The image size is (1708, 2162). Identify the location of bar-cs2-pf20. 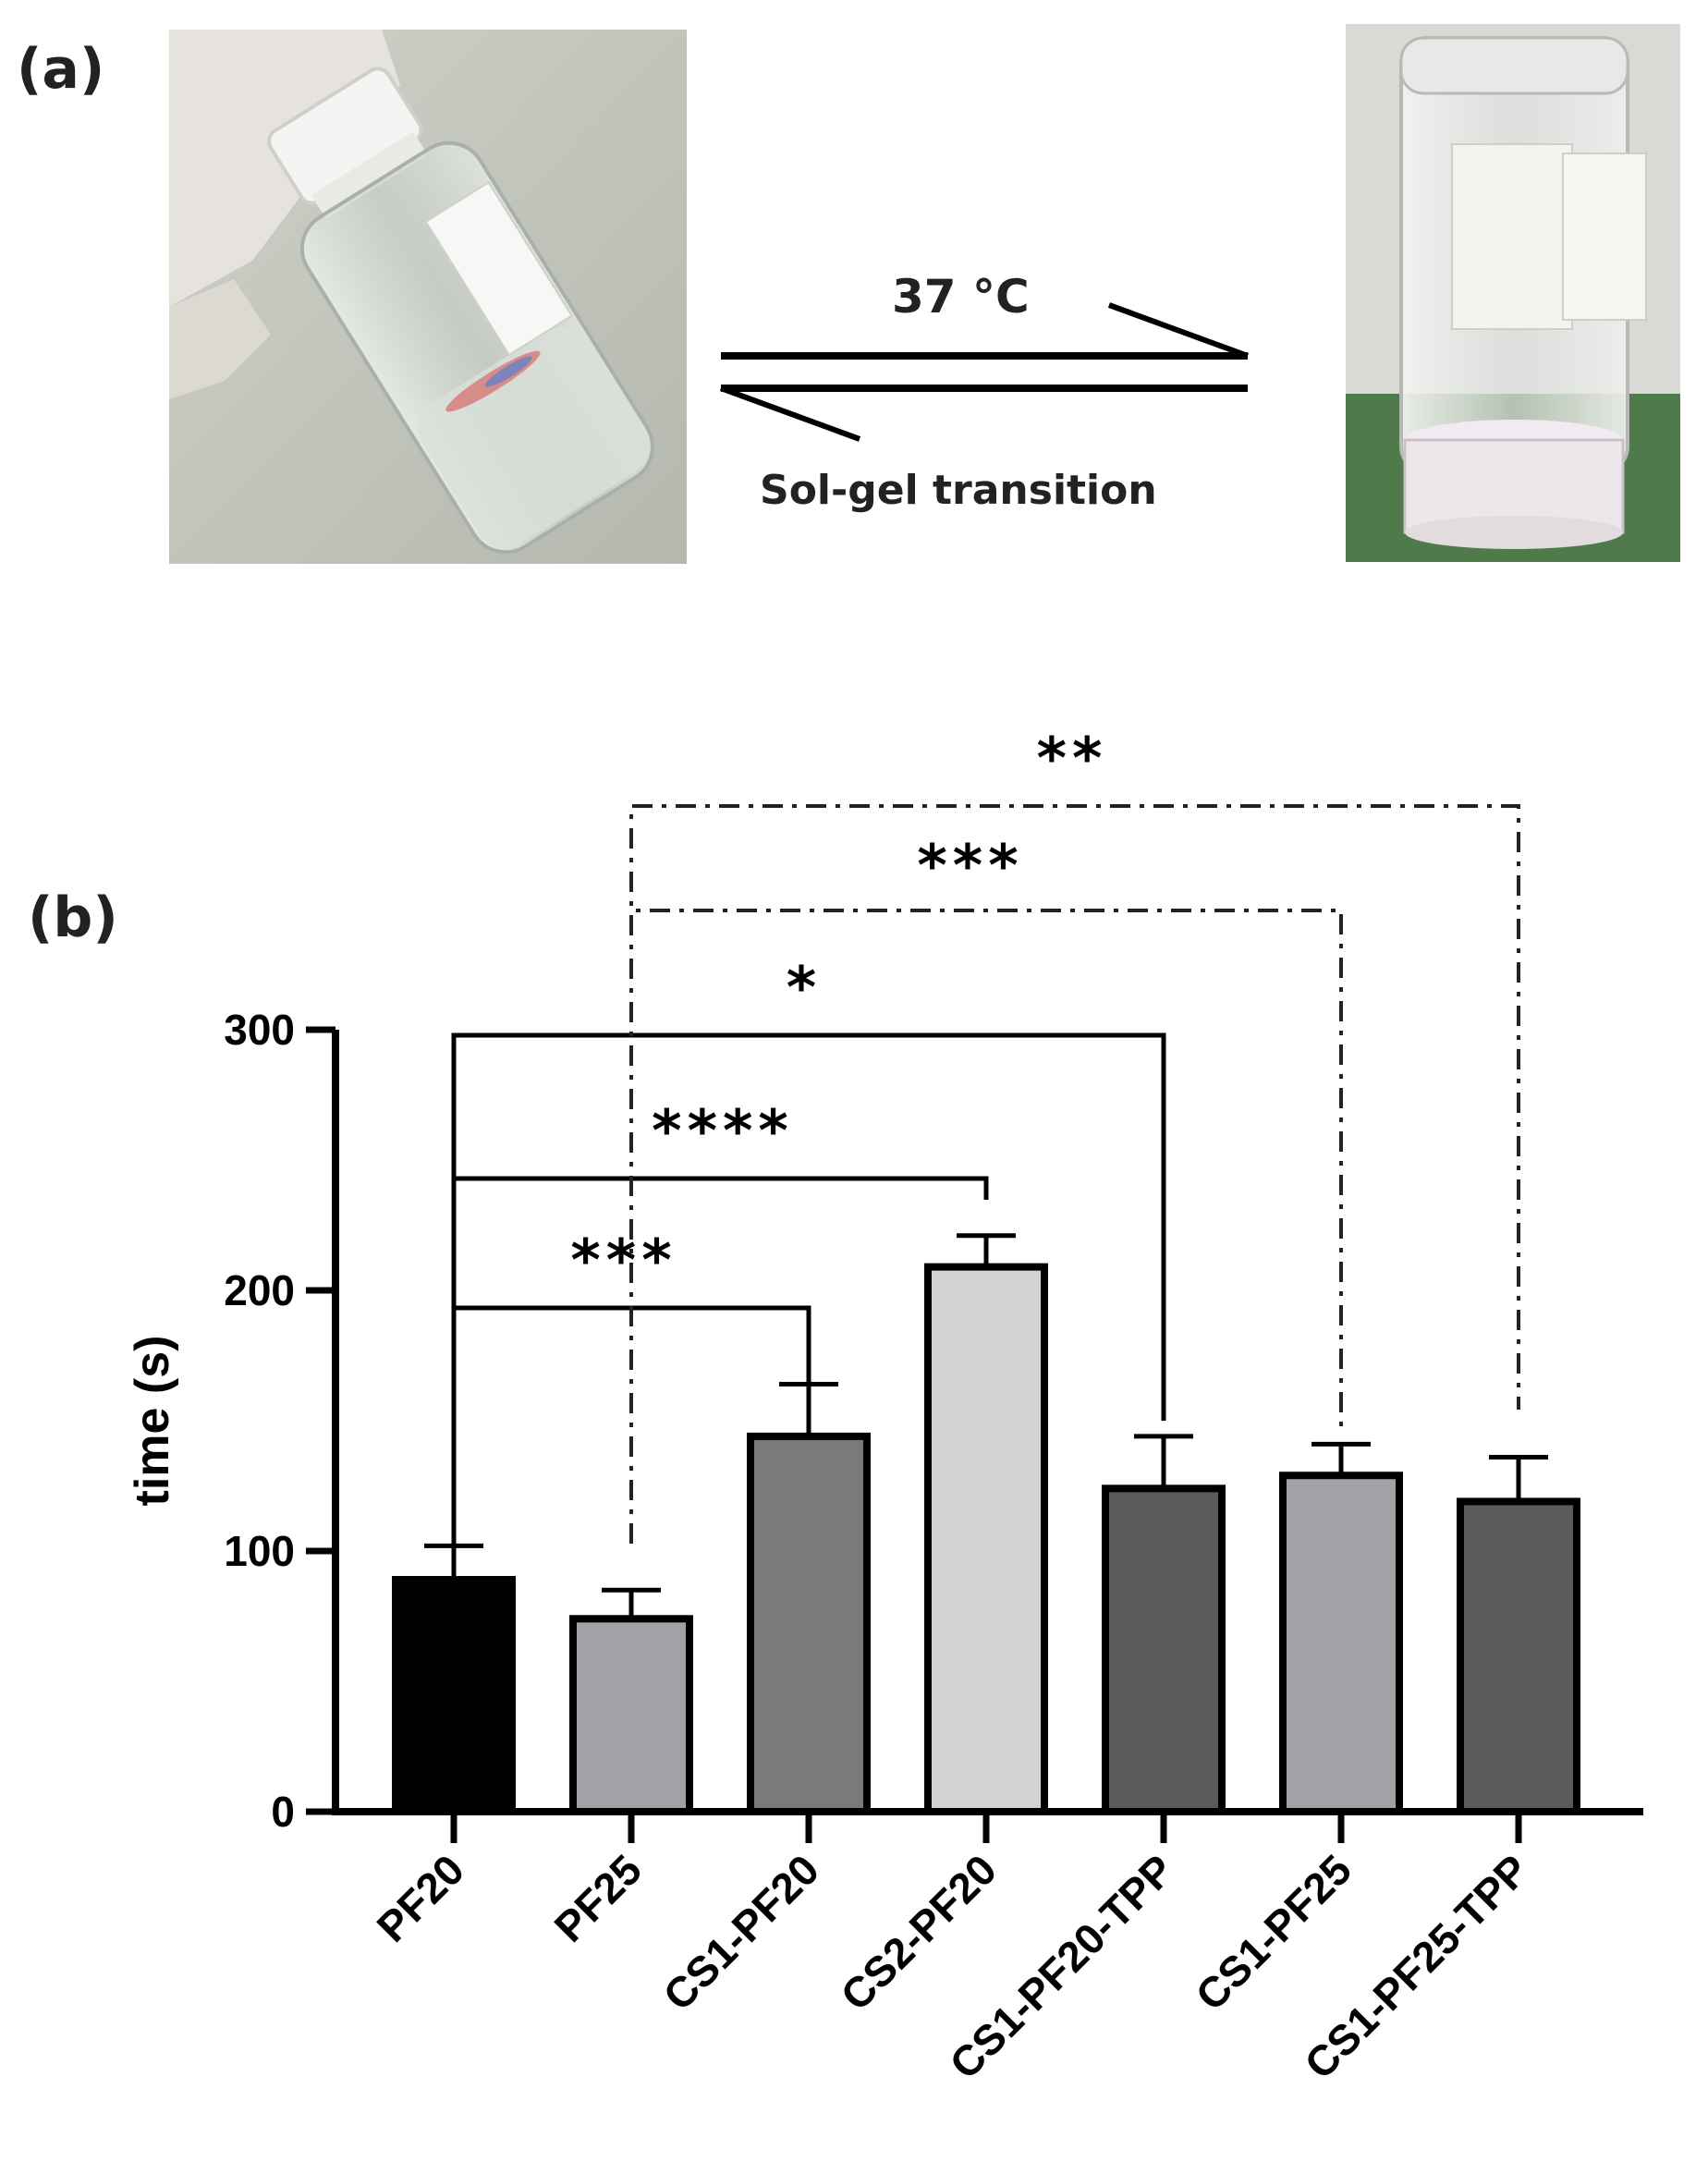
(986, 1539).